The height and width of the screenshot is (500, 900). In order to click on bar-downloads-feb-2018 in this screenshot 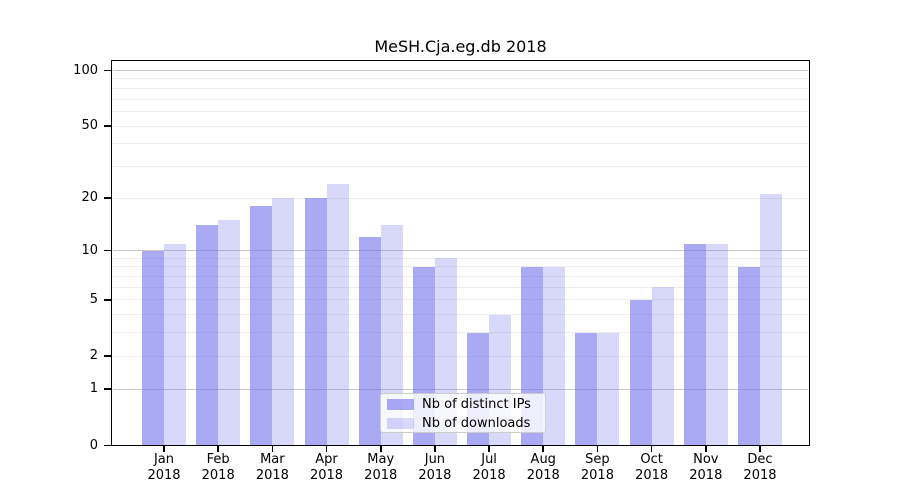, I will do `click(229, 333)`.